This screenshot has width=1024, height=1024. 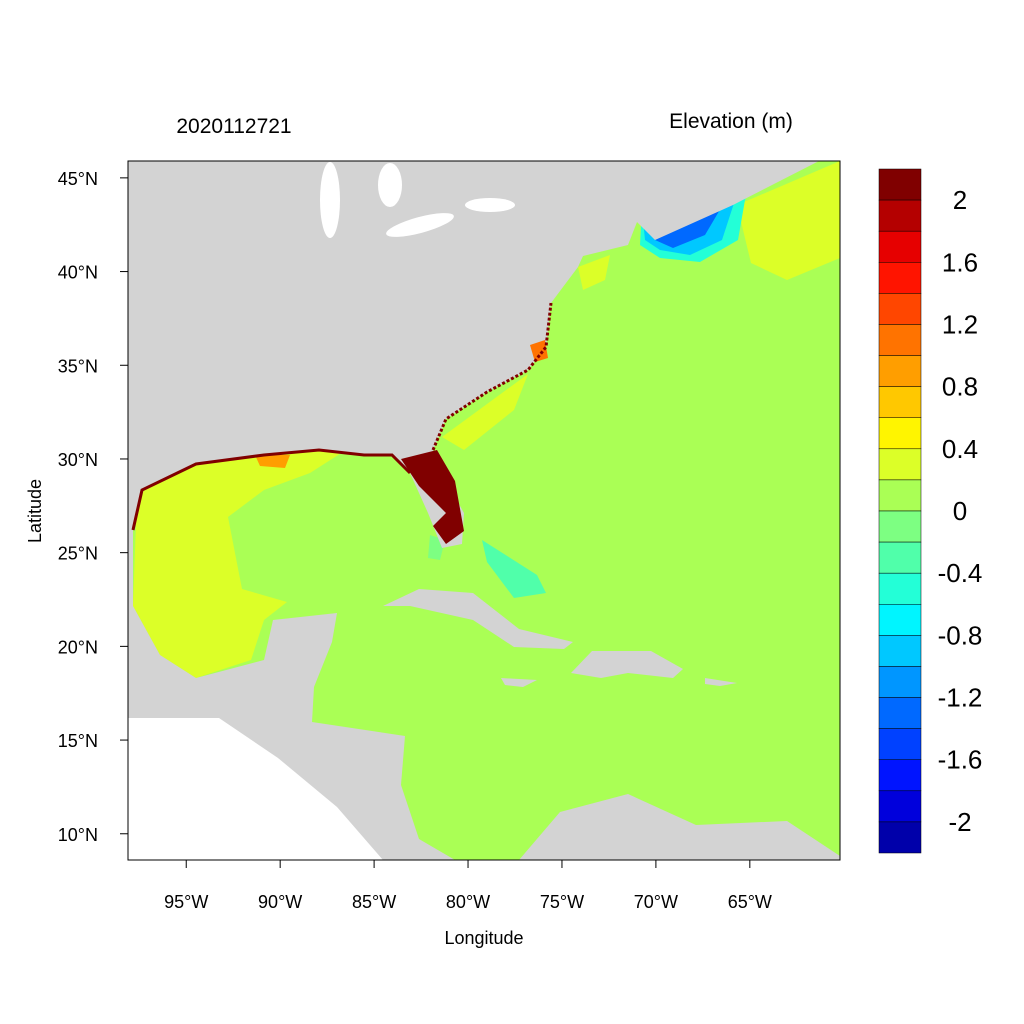 What do you see at coordinates (960, 511) in the screenshot?
I see `colorbar-label: 0` at bounding box center [960, 511].